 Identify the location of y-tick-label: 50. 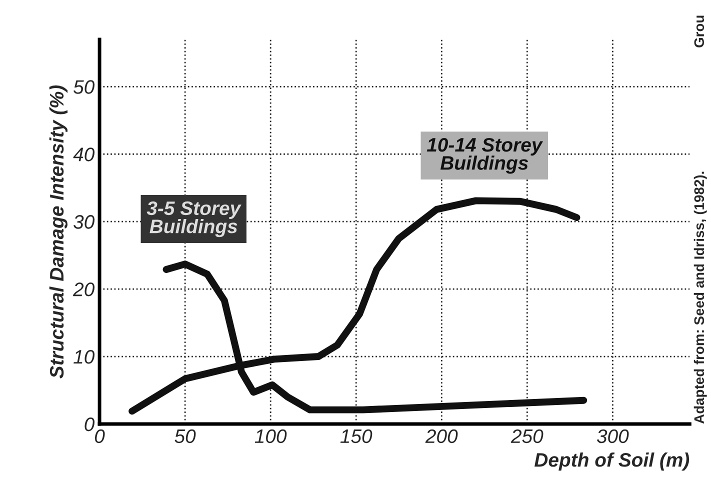
(84, 87).